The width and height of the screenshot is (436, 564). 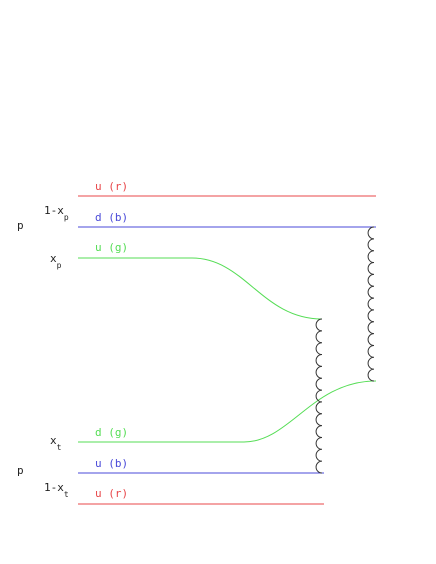 I want to click on quark-label-u-r-top: u (r), so click(x=111, y=186).